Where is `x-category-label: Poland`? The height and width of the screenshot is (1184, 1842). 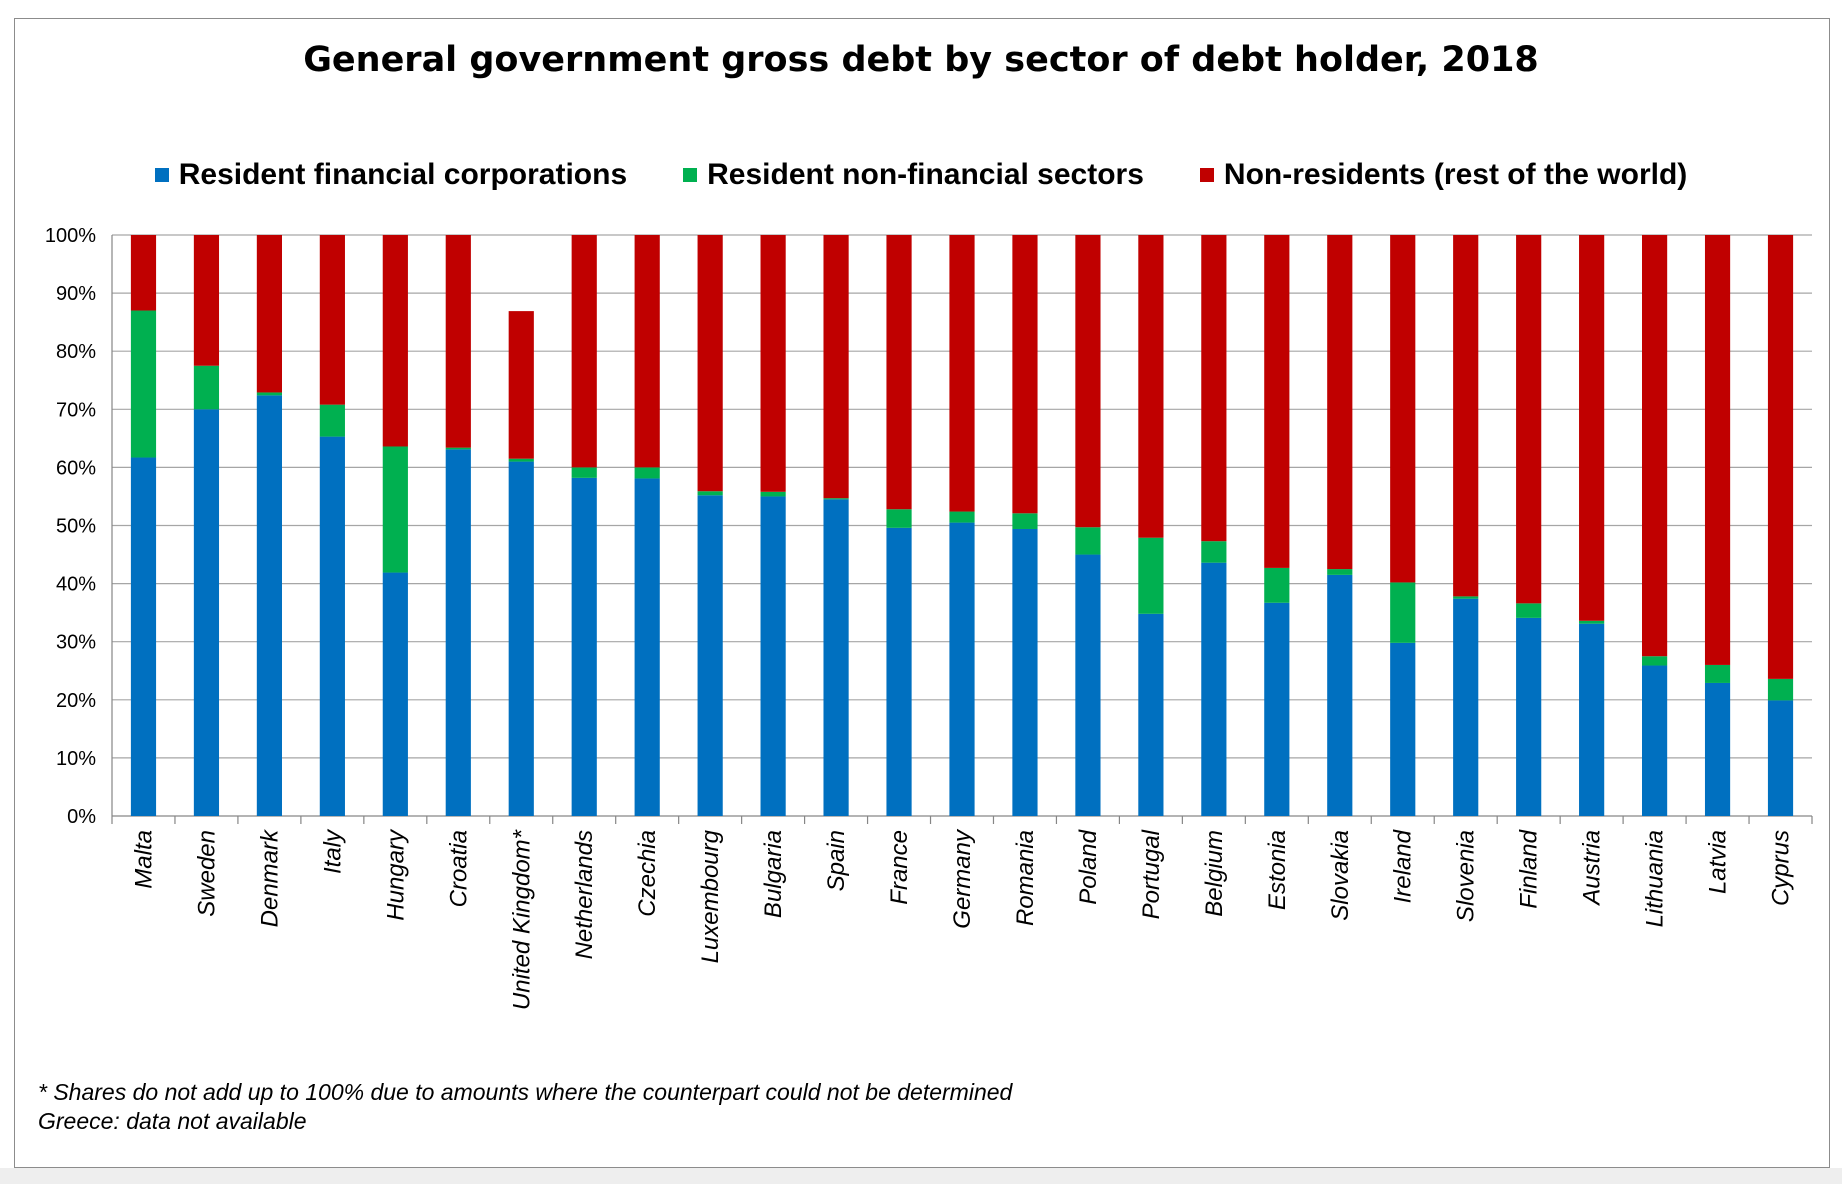 x-category-label: Poland is located at coordinates (1088, 866).